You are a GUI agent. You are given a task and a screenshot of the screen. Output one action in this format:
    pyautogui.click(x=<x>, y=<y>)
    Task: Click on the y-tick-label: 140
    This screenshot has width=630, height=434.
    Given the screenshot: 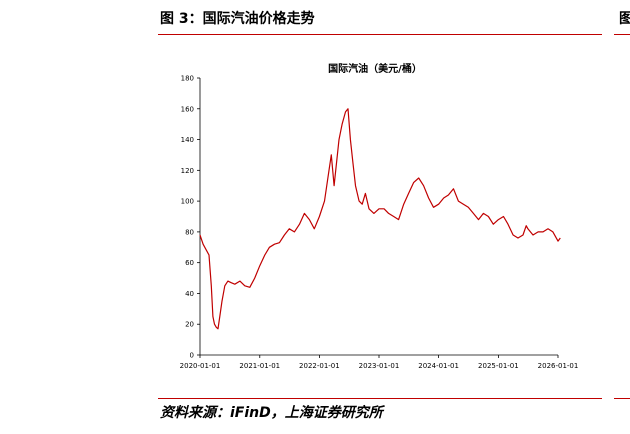 What is the action you would take?
    pyautogui.click(x=187, y=140)
    